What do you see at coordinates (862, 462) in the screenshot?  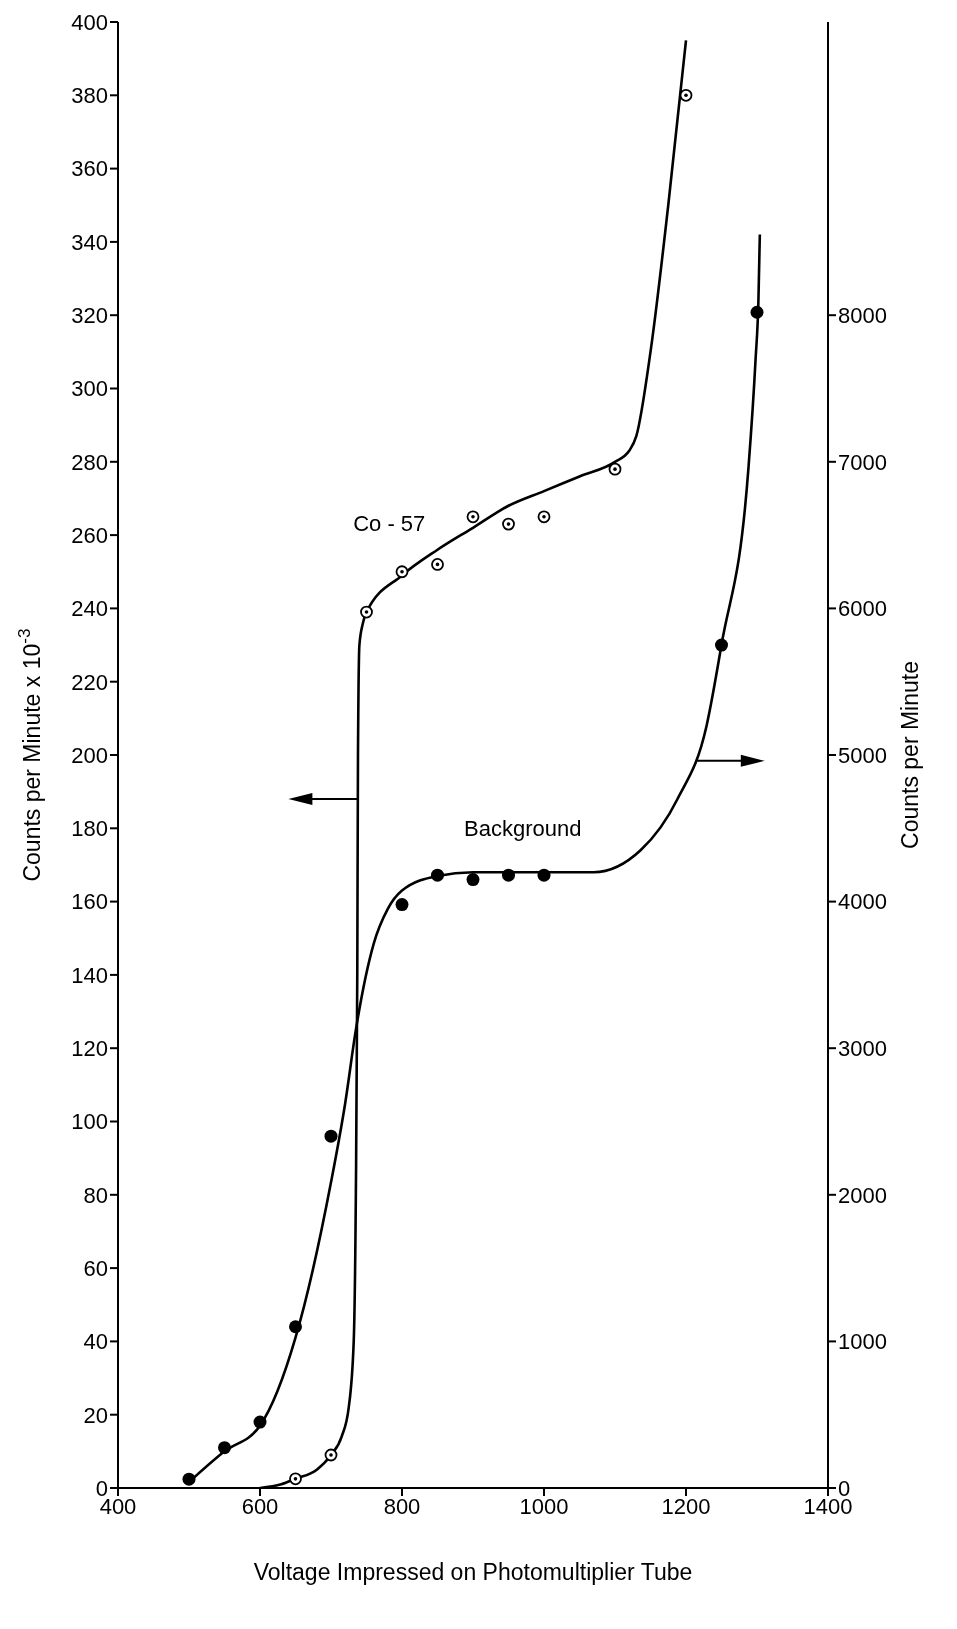 I see `y2-tick-label: 7000` at bounding box center [862, 462].